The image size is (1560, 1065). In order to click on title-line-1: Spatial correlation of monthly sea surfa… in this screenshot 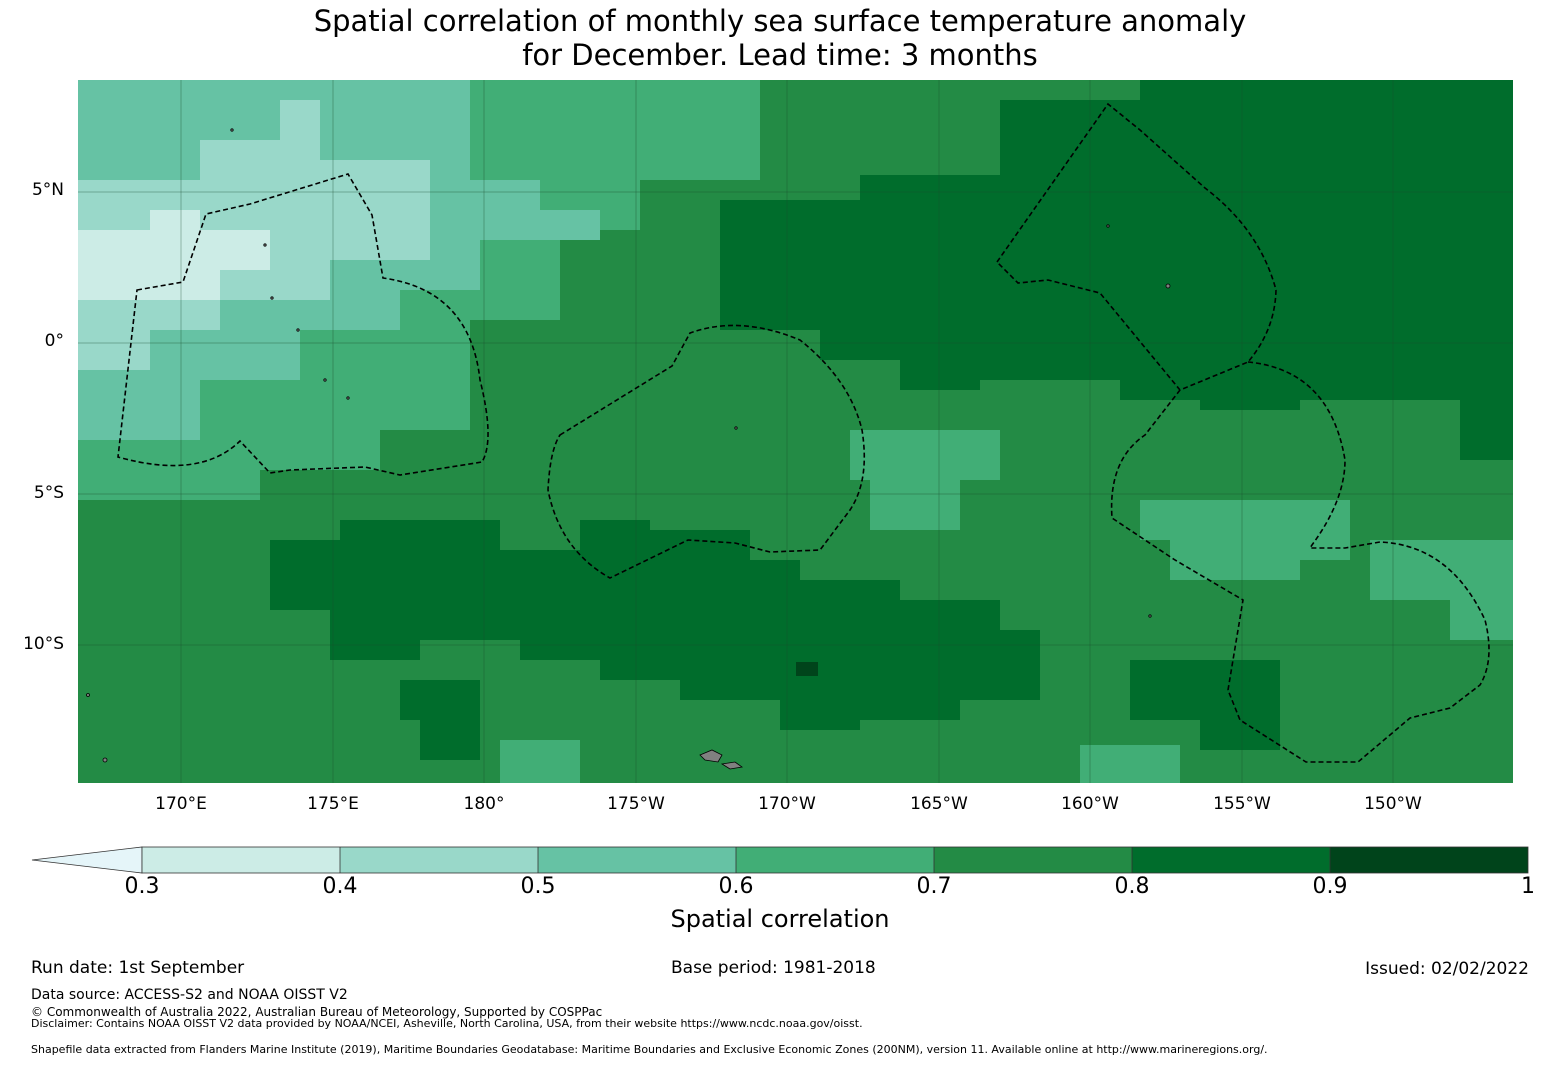, I will do `click(780, 21)`.